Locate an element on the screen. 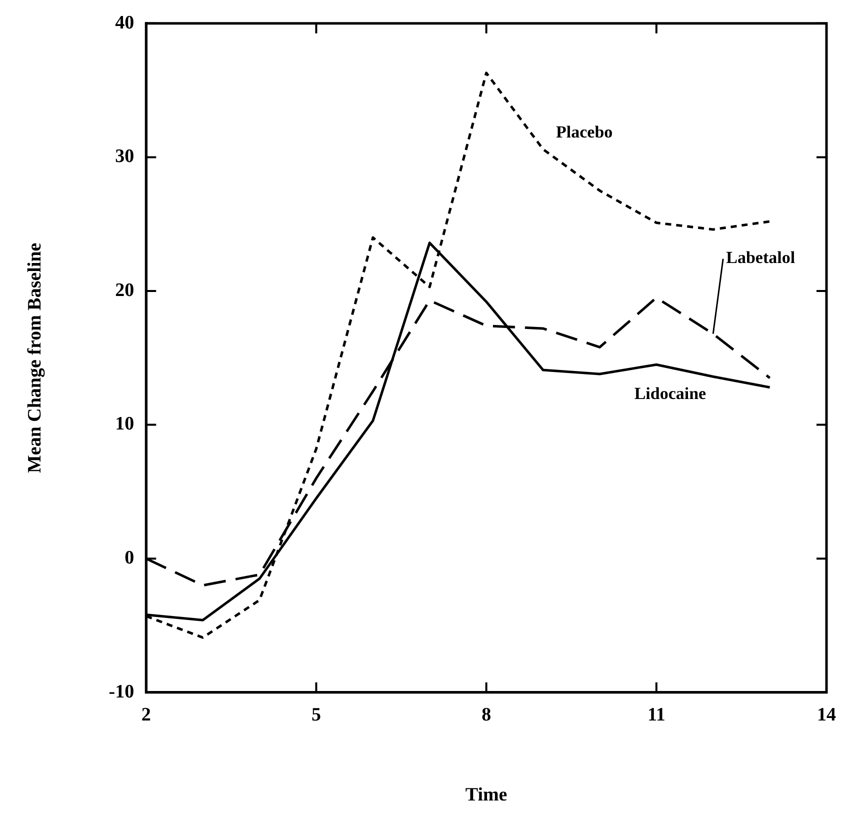  y-tick-label: -10 is located at coordinates (121, 691).